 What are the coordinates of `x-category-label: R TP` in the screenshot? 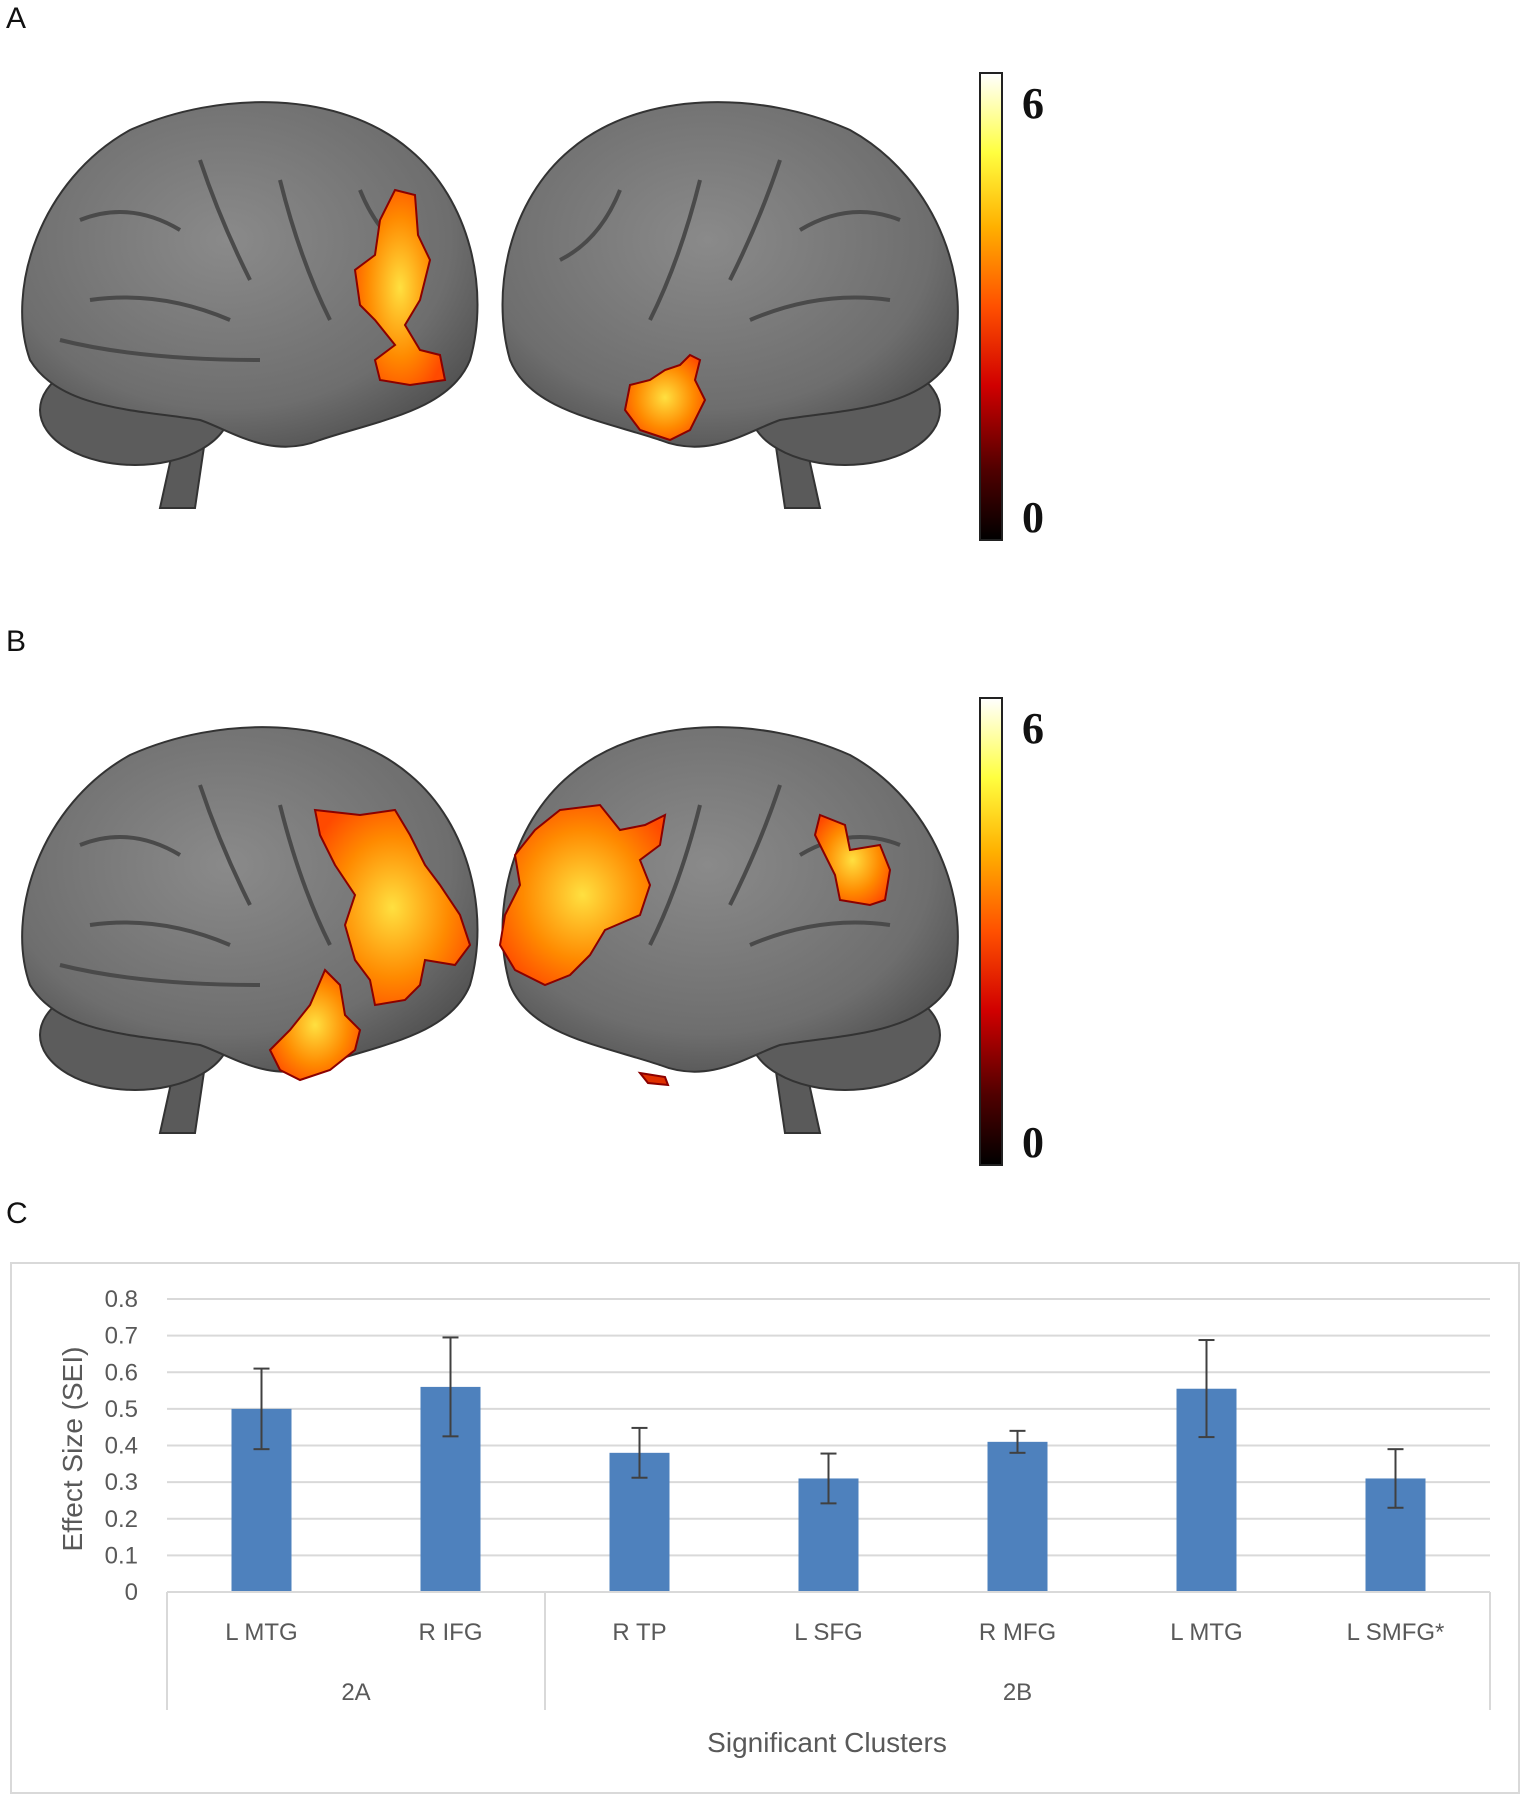 It's located at (639, 1632).